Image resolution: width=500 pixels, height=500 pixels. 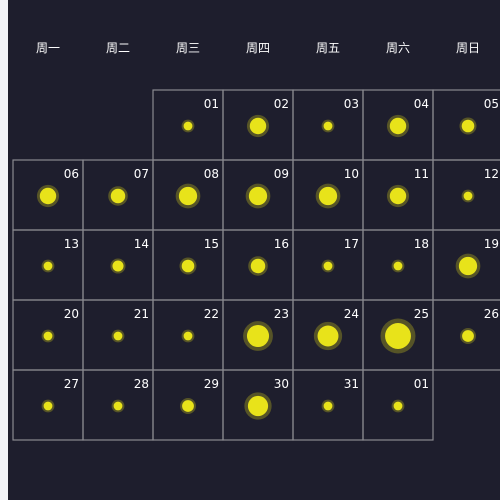 What do you see at coordinates (491, 104) in the screenshot?
I see `day-number-label: 05` at bounding box center [491, 104].